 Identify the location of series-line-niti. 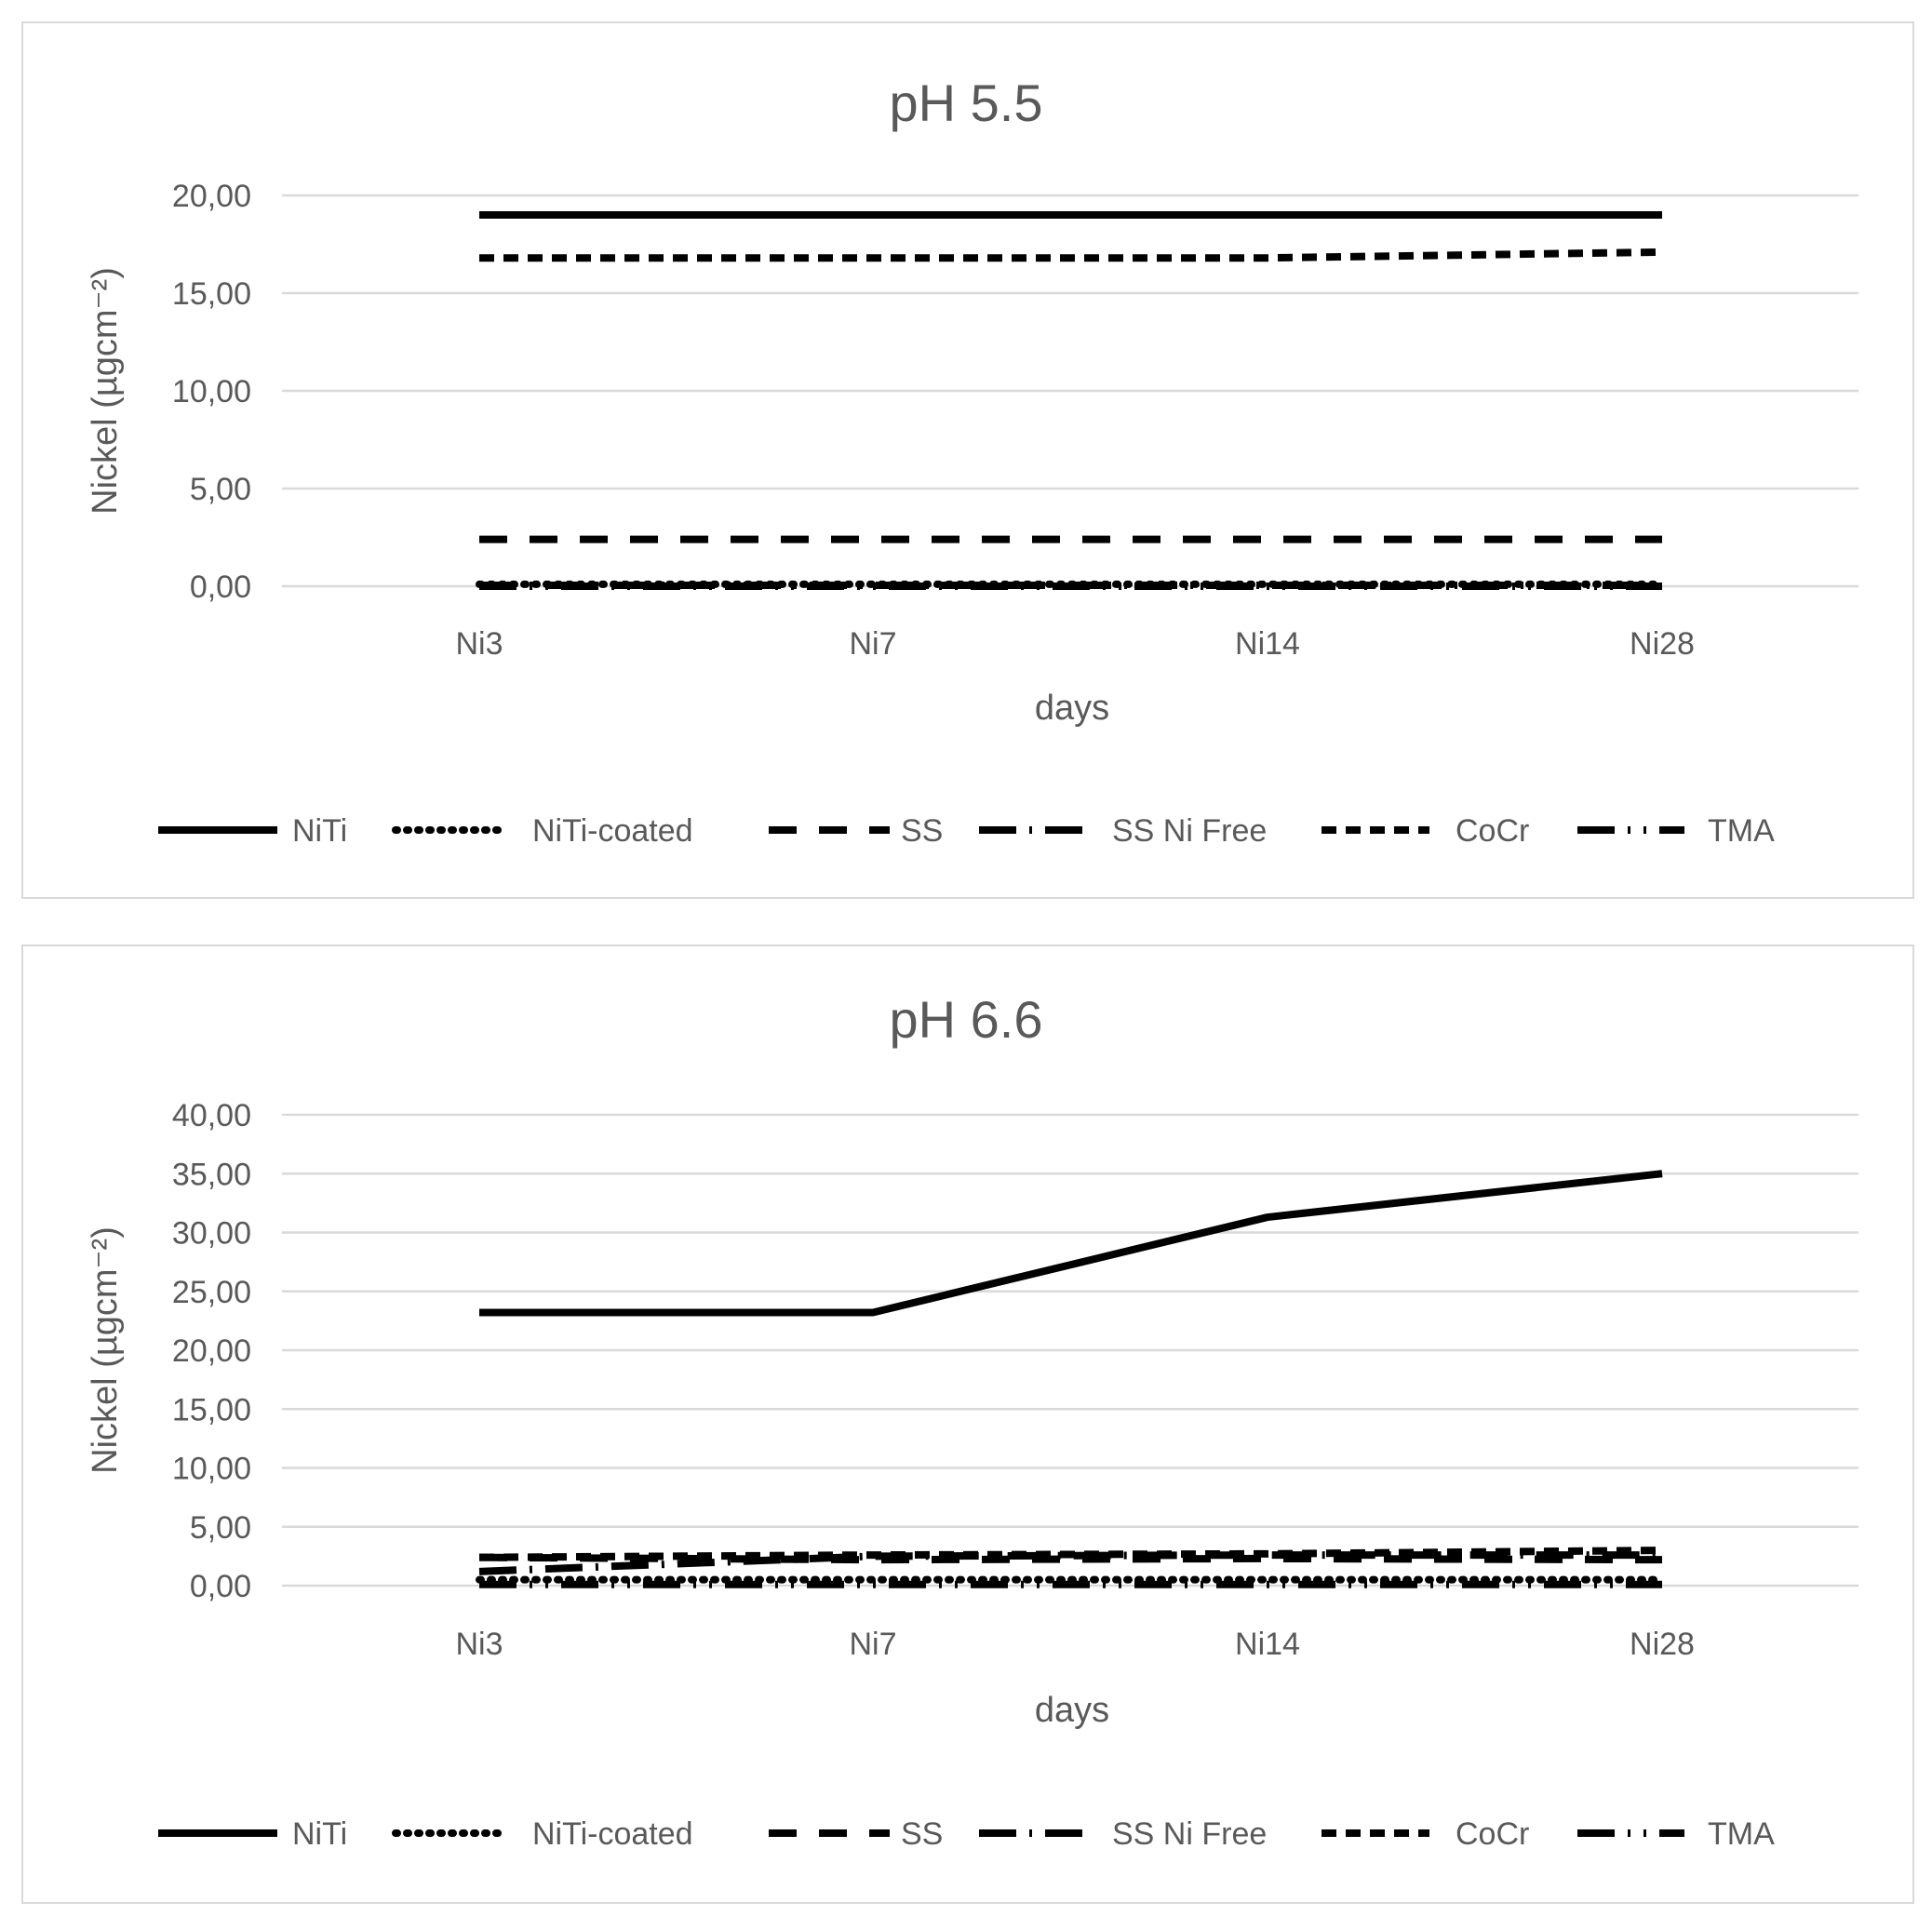
(1071, 1243).